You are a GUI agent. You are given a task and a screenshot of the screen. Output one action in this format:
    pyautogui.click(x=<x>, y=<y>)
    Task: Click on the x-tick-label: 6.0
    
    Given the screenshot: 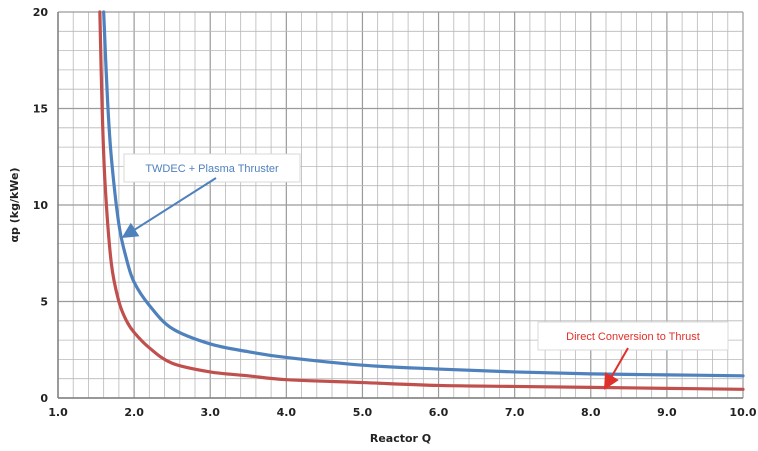 What is the action you would take?
    pyautogui.click(x=439, y=412)
    